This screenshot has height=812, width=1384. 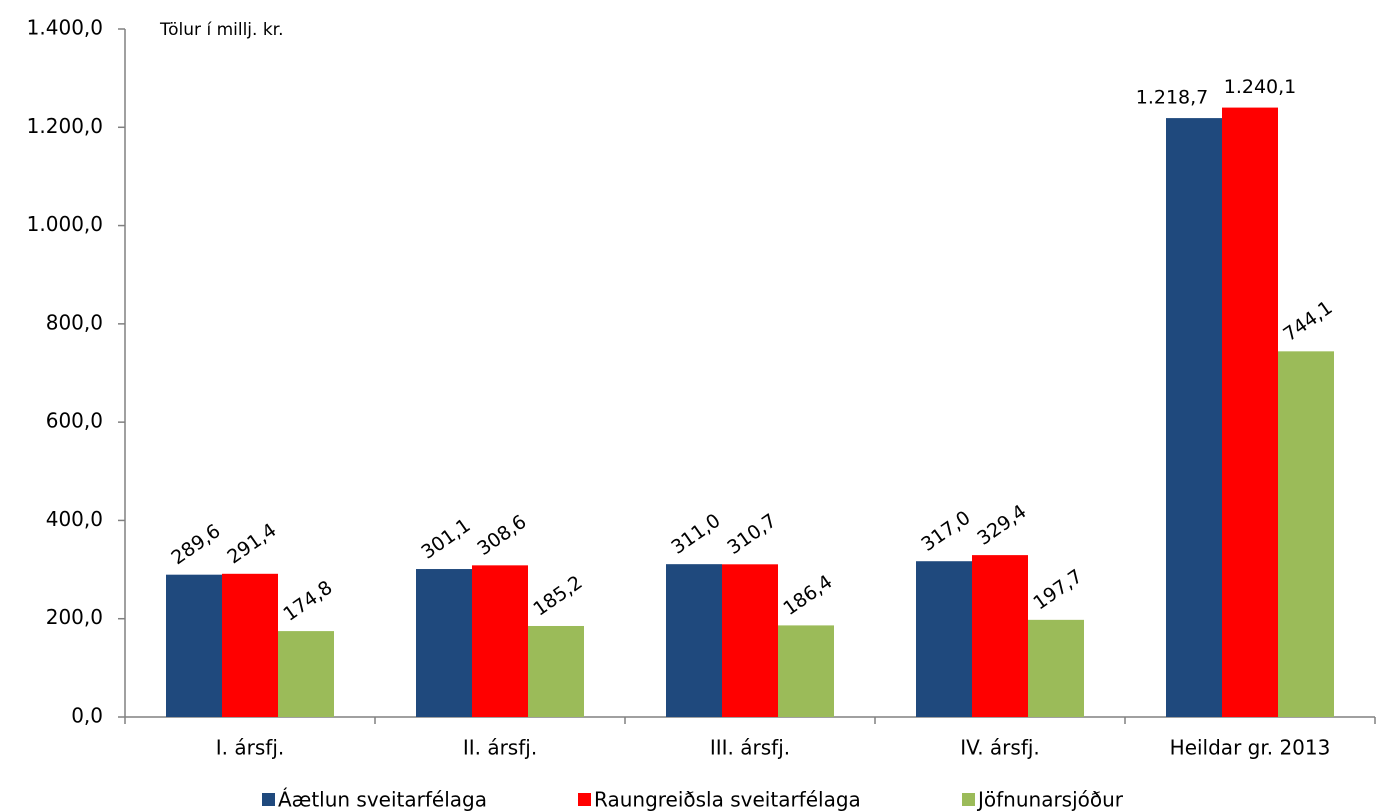 I want to click on y-tick-label: 1.400,0, so click(x=65, y=28).